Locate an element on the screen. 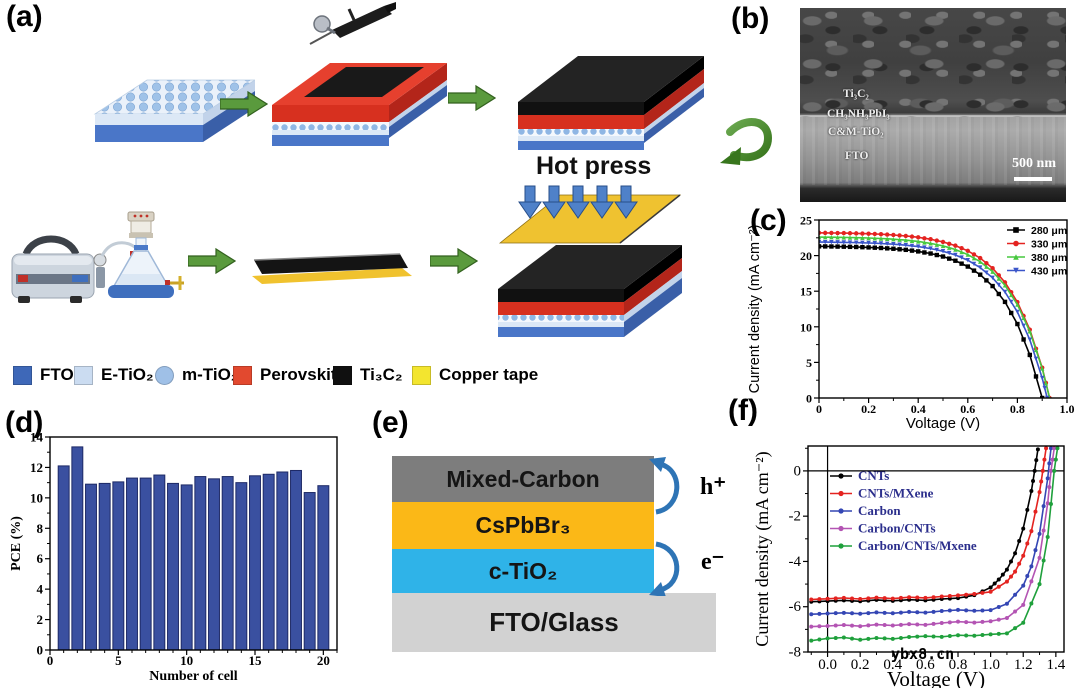  svg-text: 0.4 is located at coordinates (892, 665).